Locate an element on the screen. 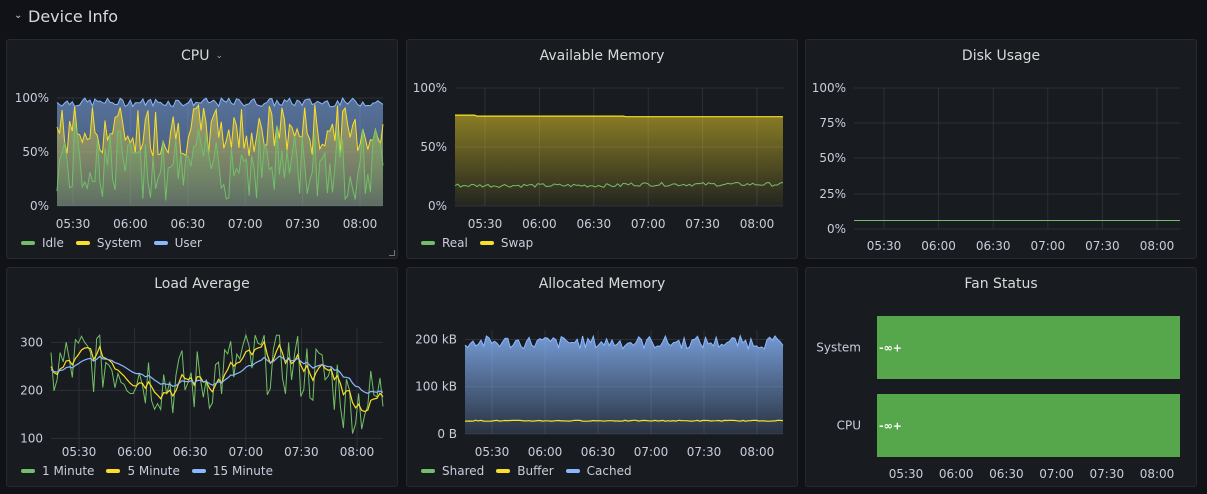 Image resolution: width=1207 pixels, height=494 pixels. row-device-info-toggle: ⌄ Device Info is located at coordinates (66, 16).